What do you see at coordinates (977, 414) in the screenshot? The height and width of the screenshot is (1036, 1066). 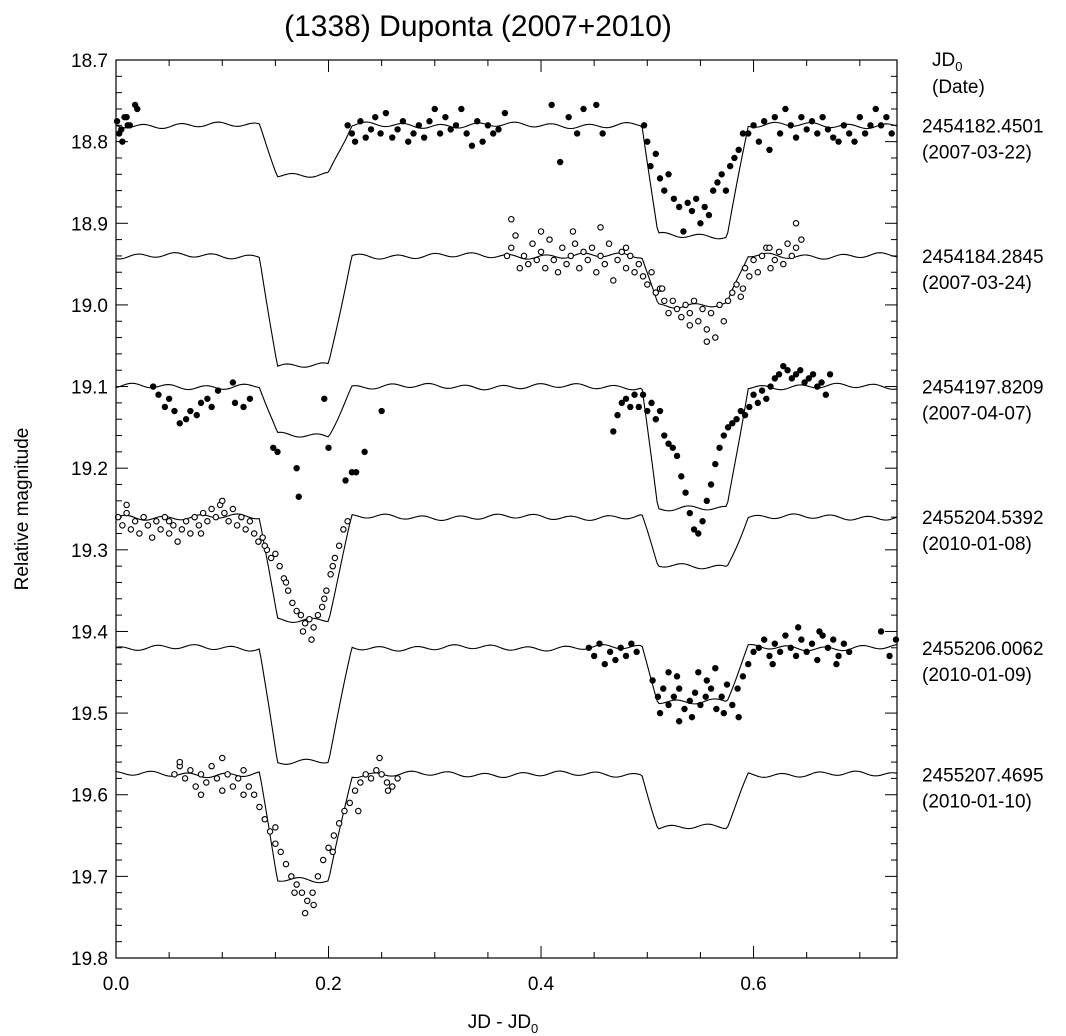 I see `night-date-label: (2007-04-07)` at bounding box center [977, 414].